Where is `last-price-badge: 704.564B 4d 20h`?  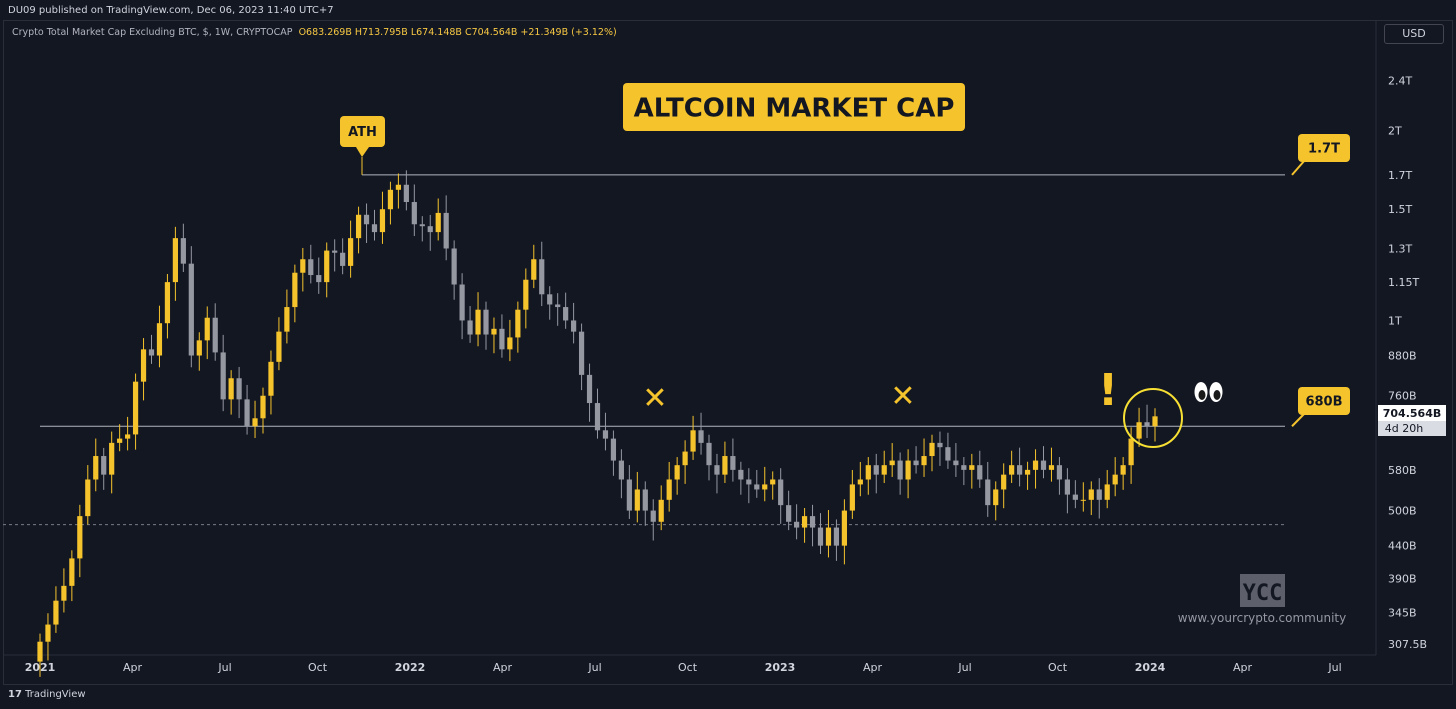 last-price-badge: 704.564B 4d 20h is located at coordinates (1412, 420).